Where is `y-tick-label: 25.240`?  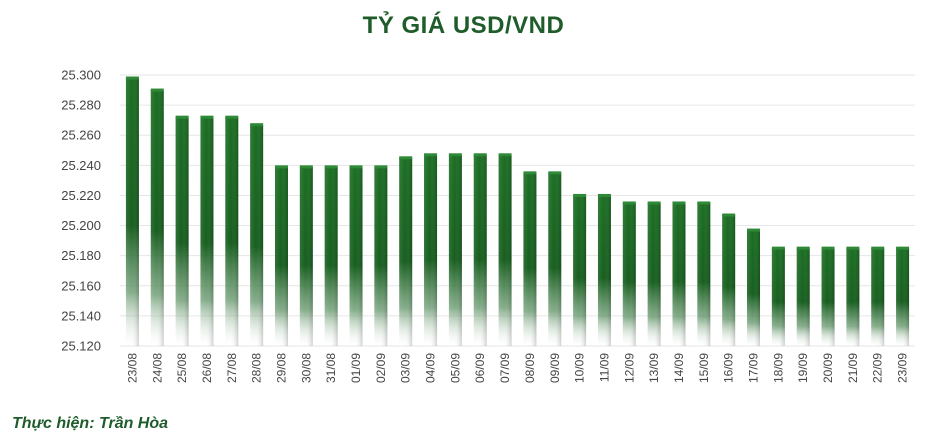
y-tick-label: 25.240 is located at coordinates (81, 165).